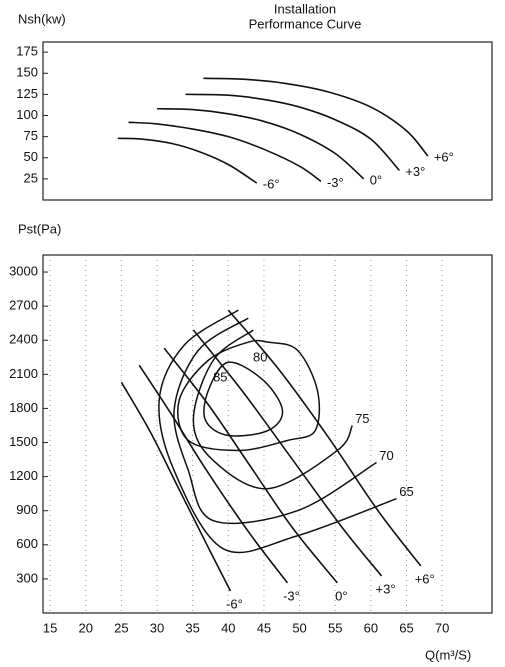 The height and width of the screenshot is (667, 505). I want to click on x-tick-label: 70, so click(442, 627).